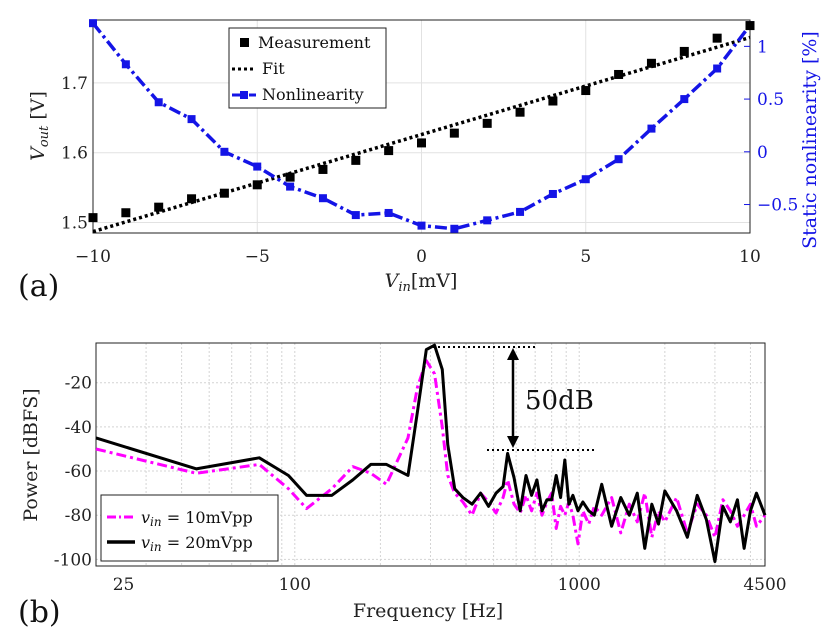  I want to click on panel-a-y-ticks: 1.5 1.6 1.7, so click(74, 154).